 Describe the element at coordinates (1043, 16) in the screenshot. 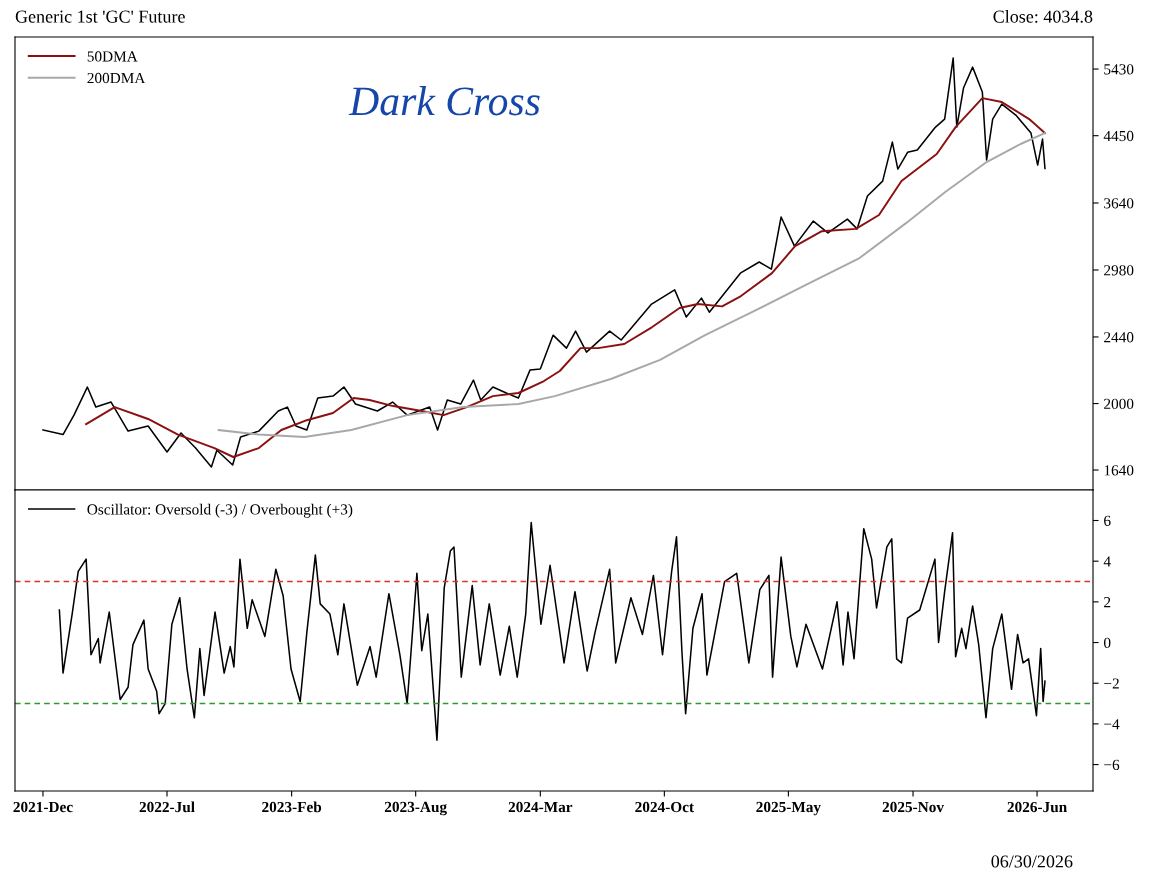

I see `chart-subtitle: Close: 4034.8` at that location.